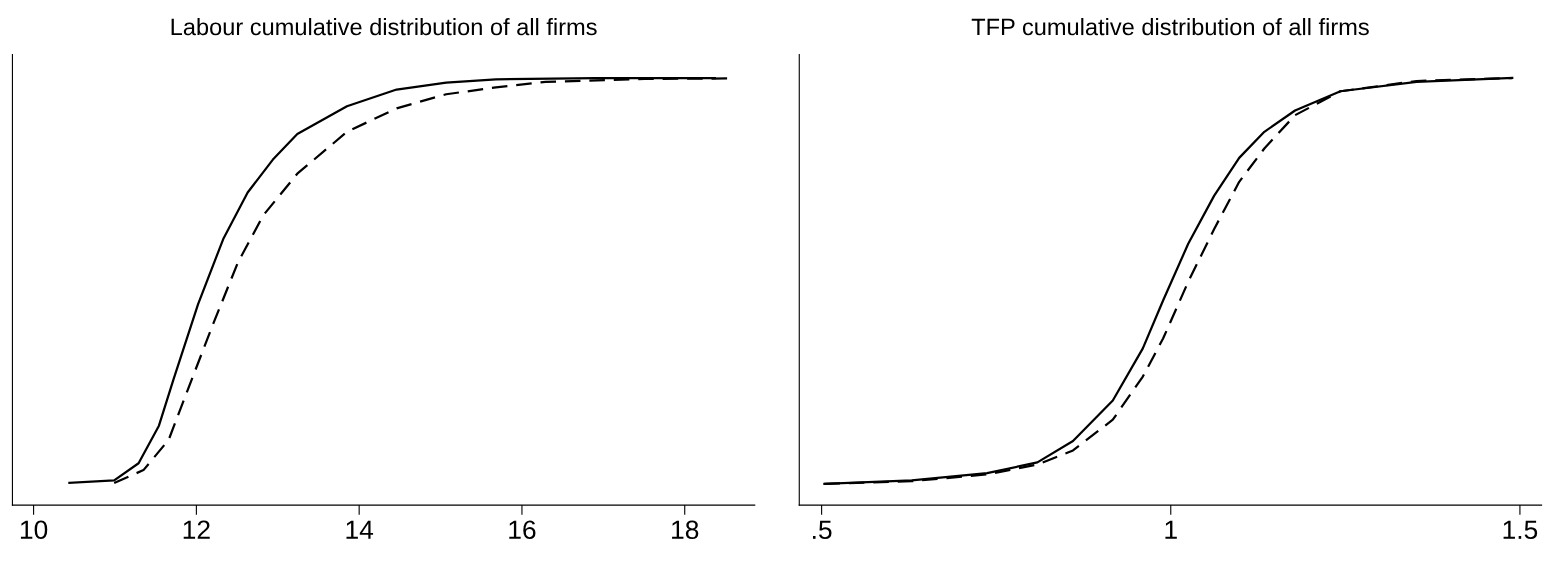  What do you see at coordinates (522, 530) in the screenshot?
I see `x-tick-label: 16` at bounding box center [522, 530].